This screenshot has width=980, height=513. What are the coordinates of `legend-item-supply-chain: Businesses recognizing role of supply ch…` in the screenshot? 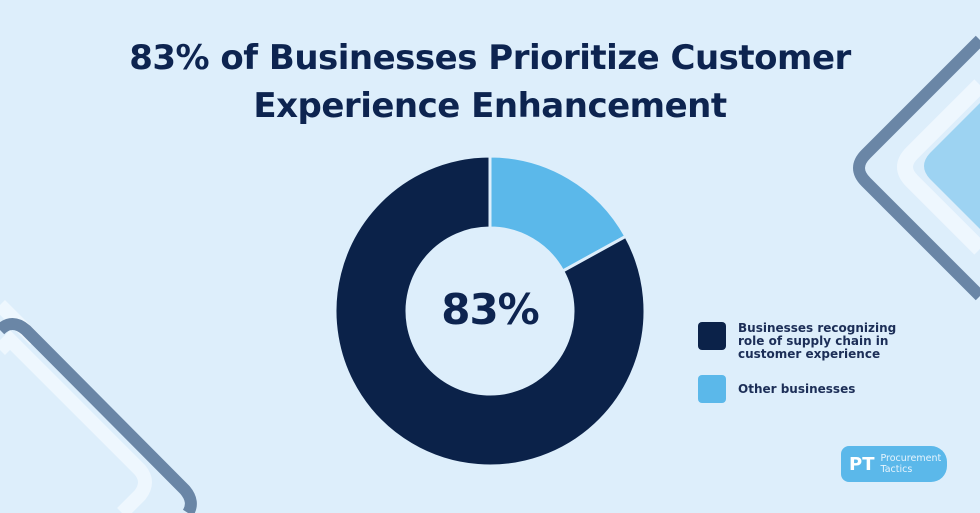 It's located at (803, 341).